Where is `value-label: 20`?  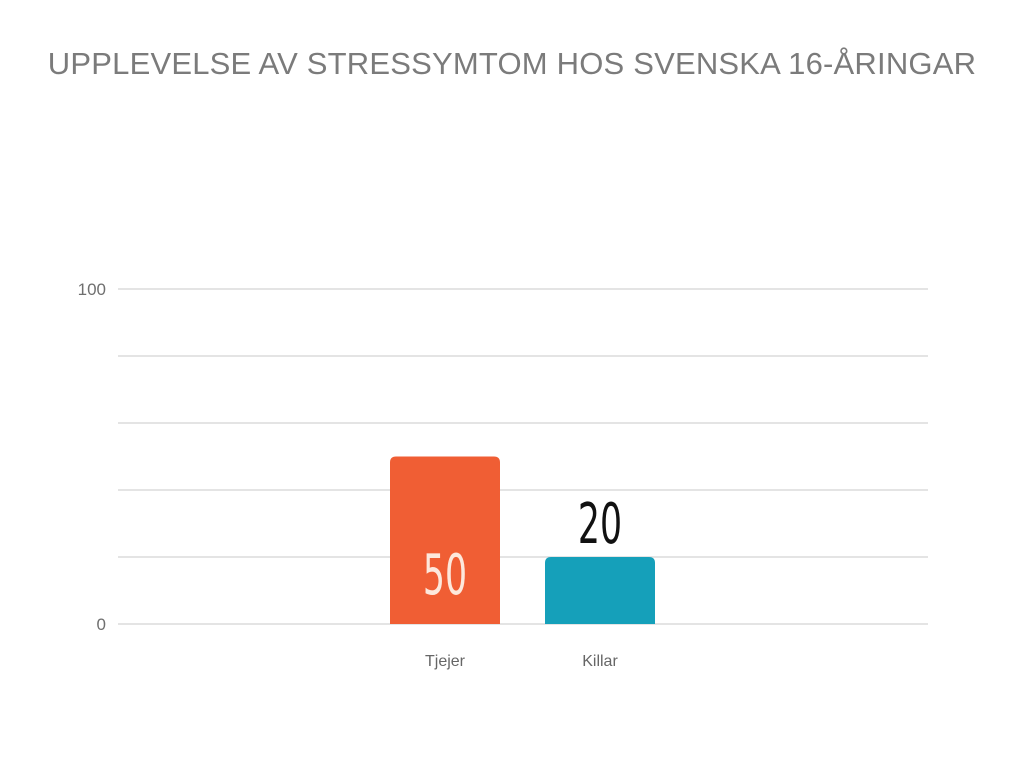
value-label: 20 is located at coordinates (600, 523).